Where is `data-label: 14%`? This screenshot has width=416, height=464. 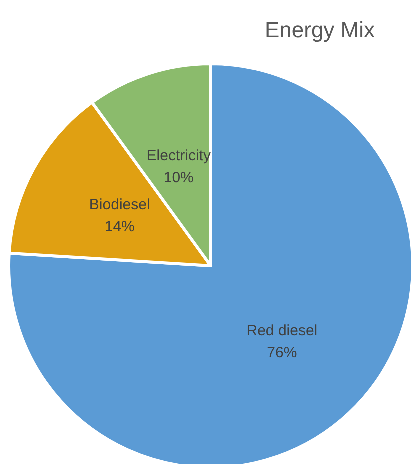 data-label: 14% is located at coordinates (119, 227).